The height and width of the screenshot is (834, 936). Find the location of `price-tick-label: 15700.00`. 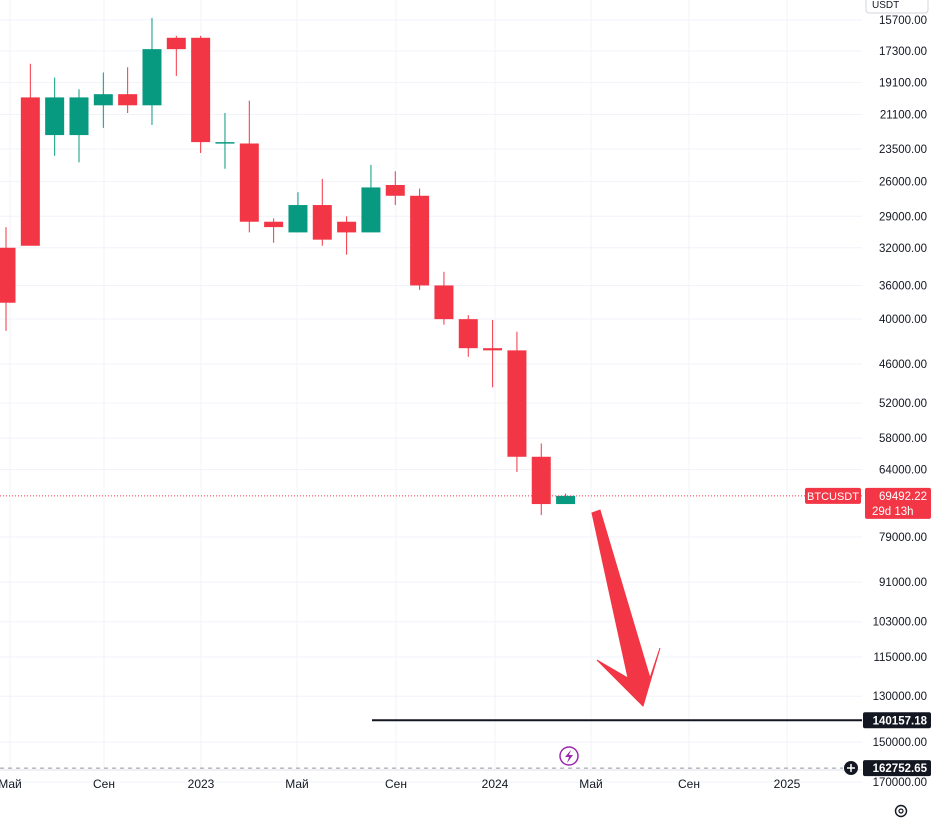

price-tick-label: 15700.00 is located at coordinates (903, 21).